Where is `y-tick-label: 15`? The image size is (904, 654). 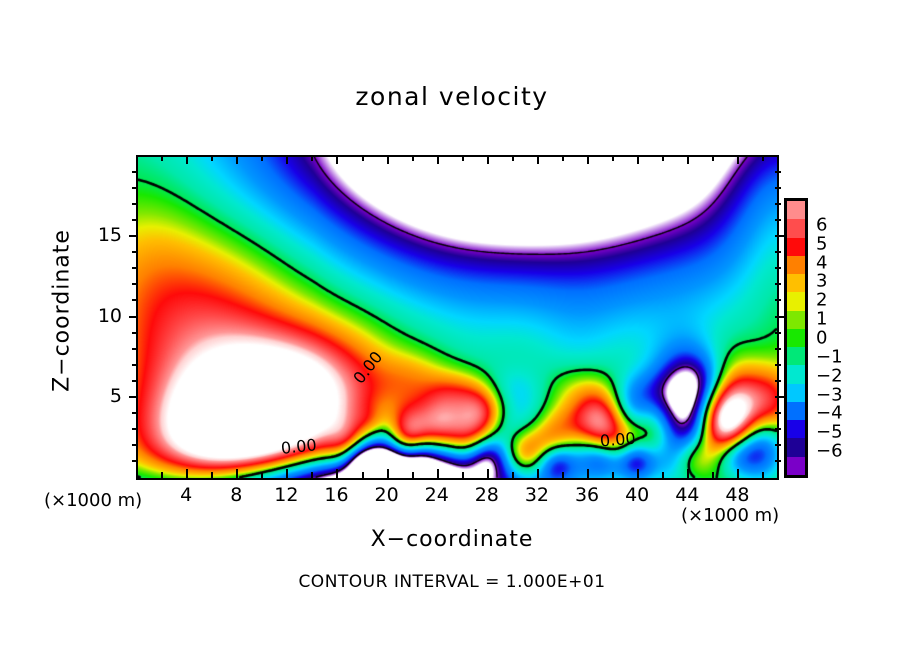 y-tick-label: 15 is located at coordinates (109, 235).